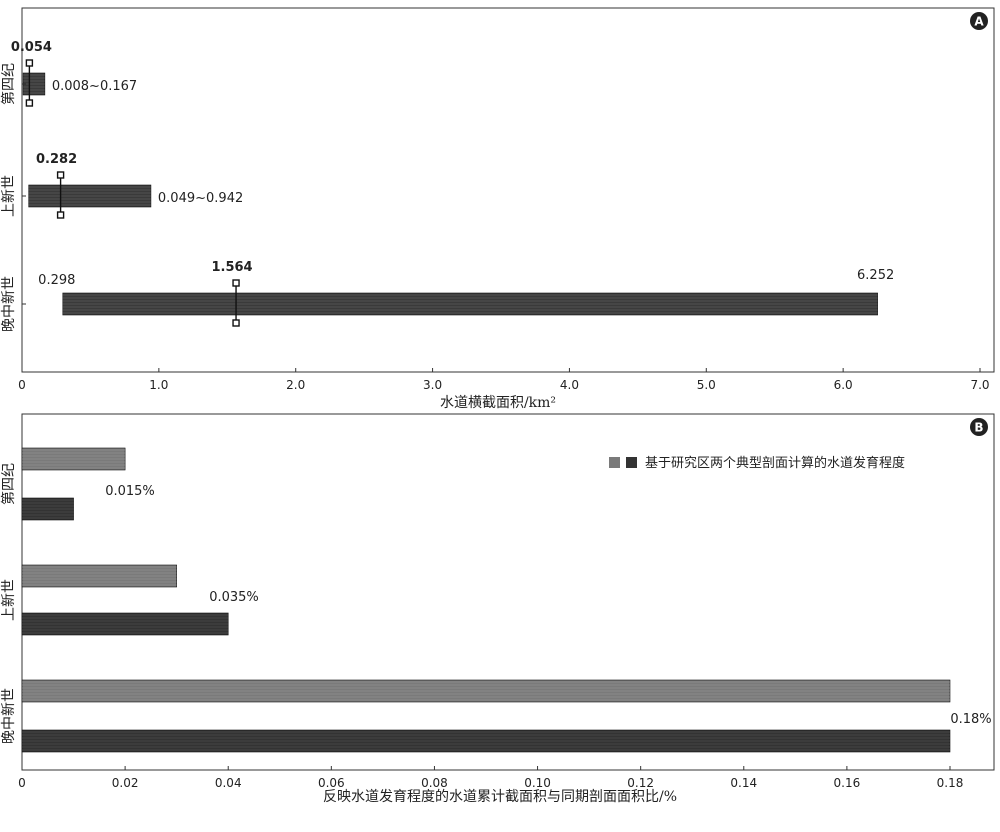 This screenshot has width=1000, height=832. Describe the element at coordinates (847, 783) in the screenshot. I see `x-tick-label: 0.16` at that location.